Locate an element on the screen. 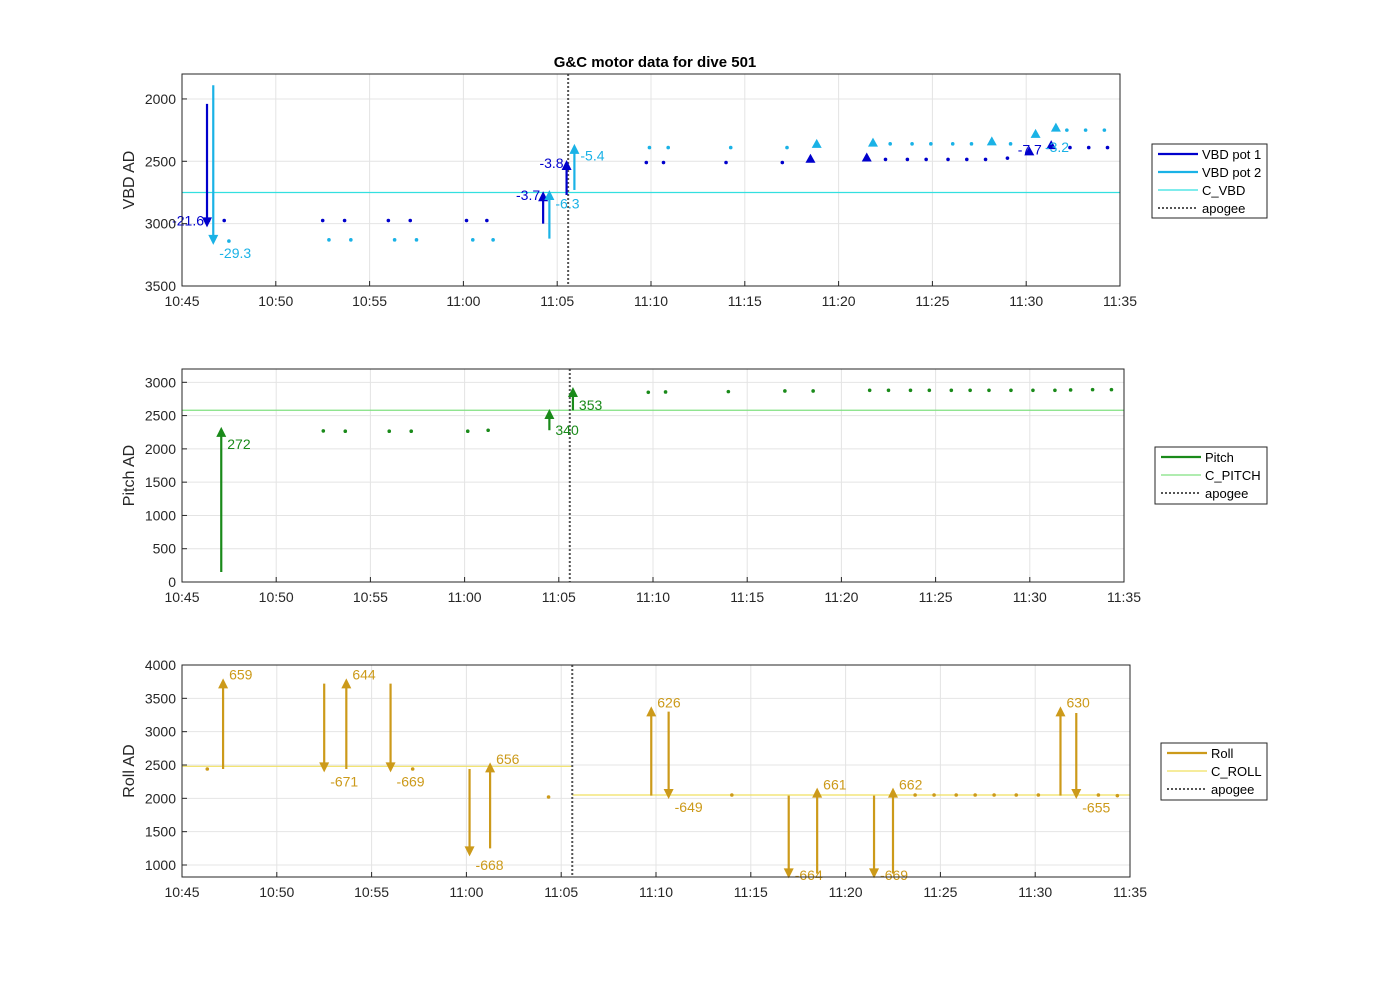 This screenshot has width=1400, height=986. y-axis-label: Pitch AD is located at coordinates (129, 475).